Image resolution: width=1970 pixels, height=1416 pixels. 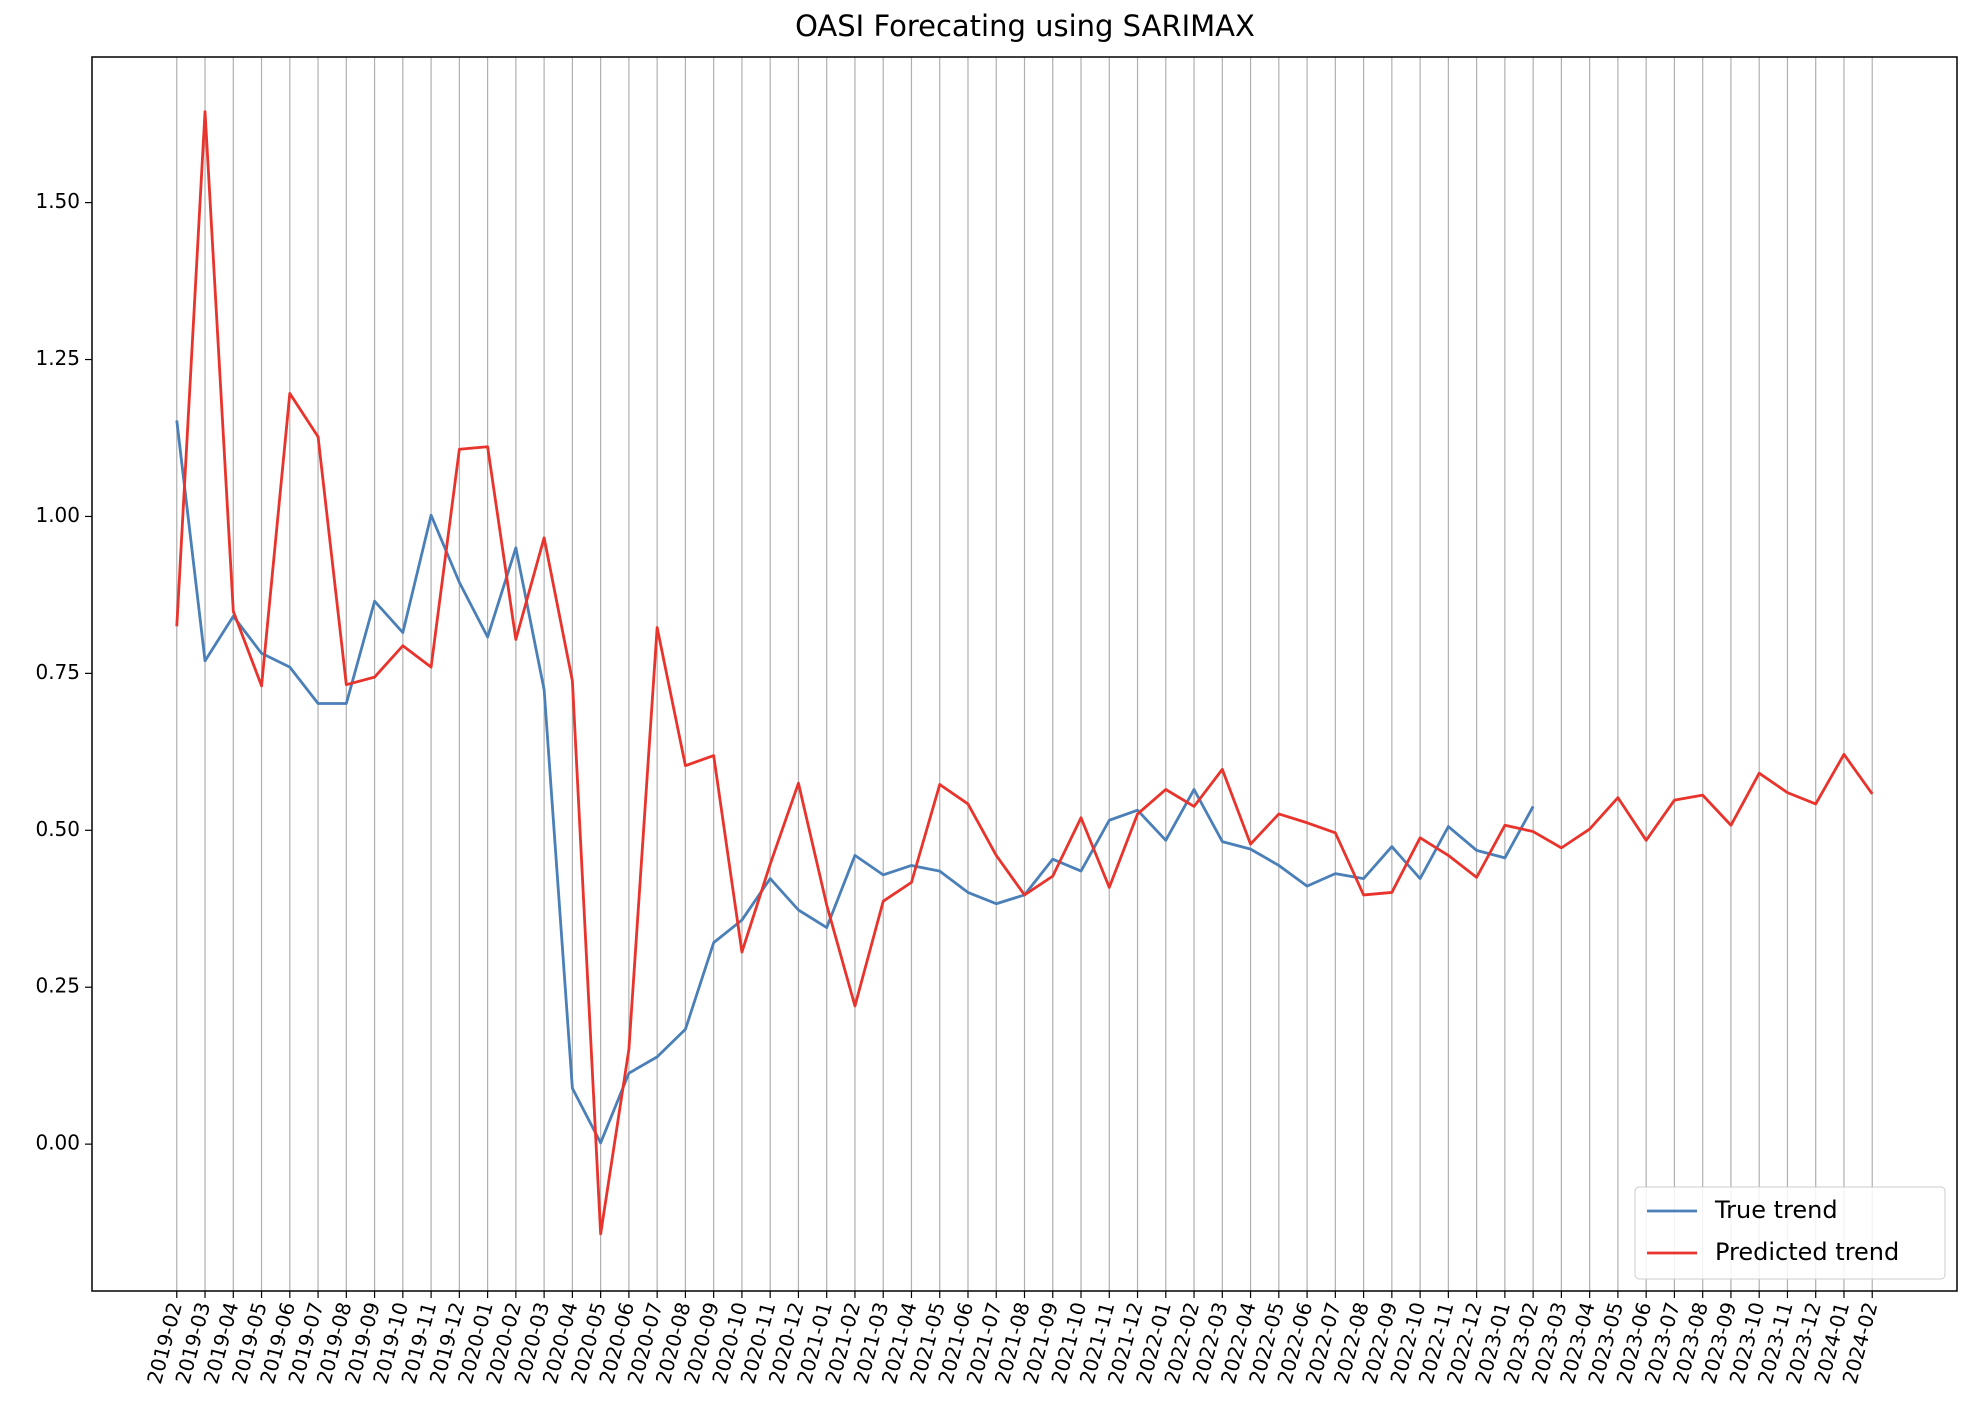 I want to click on y-tick-label: 0.25, so click(x=57, y=986).